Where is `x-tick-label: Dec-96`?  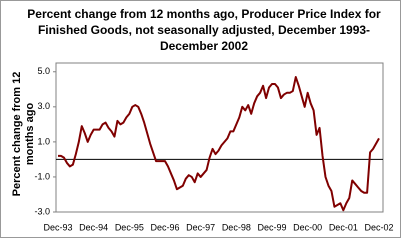 x-tick-label: Dec-96 is located at coordinates (164, 227).